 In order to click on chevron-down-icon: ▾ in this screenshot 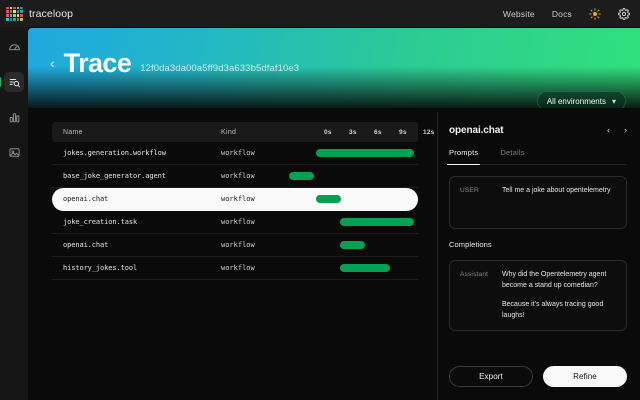, I will do `click(613, 101)`.